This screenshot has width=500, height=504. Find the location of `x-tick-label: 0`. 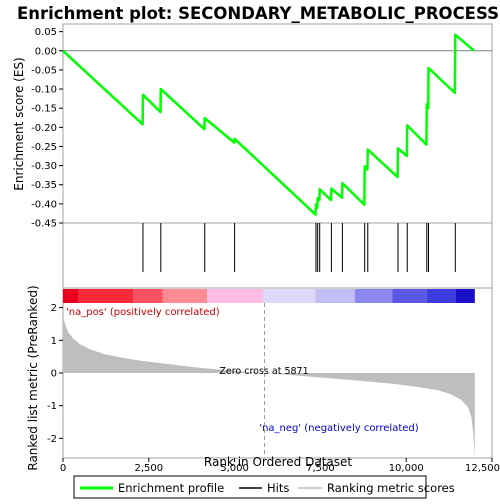

x-tick-label: 0 is located at coordinates (63, 468).